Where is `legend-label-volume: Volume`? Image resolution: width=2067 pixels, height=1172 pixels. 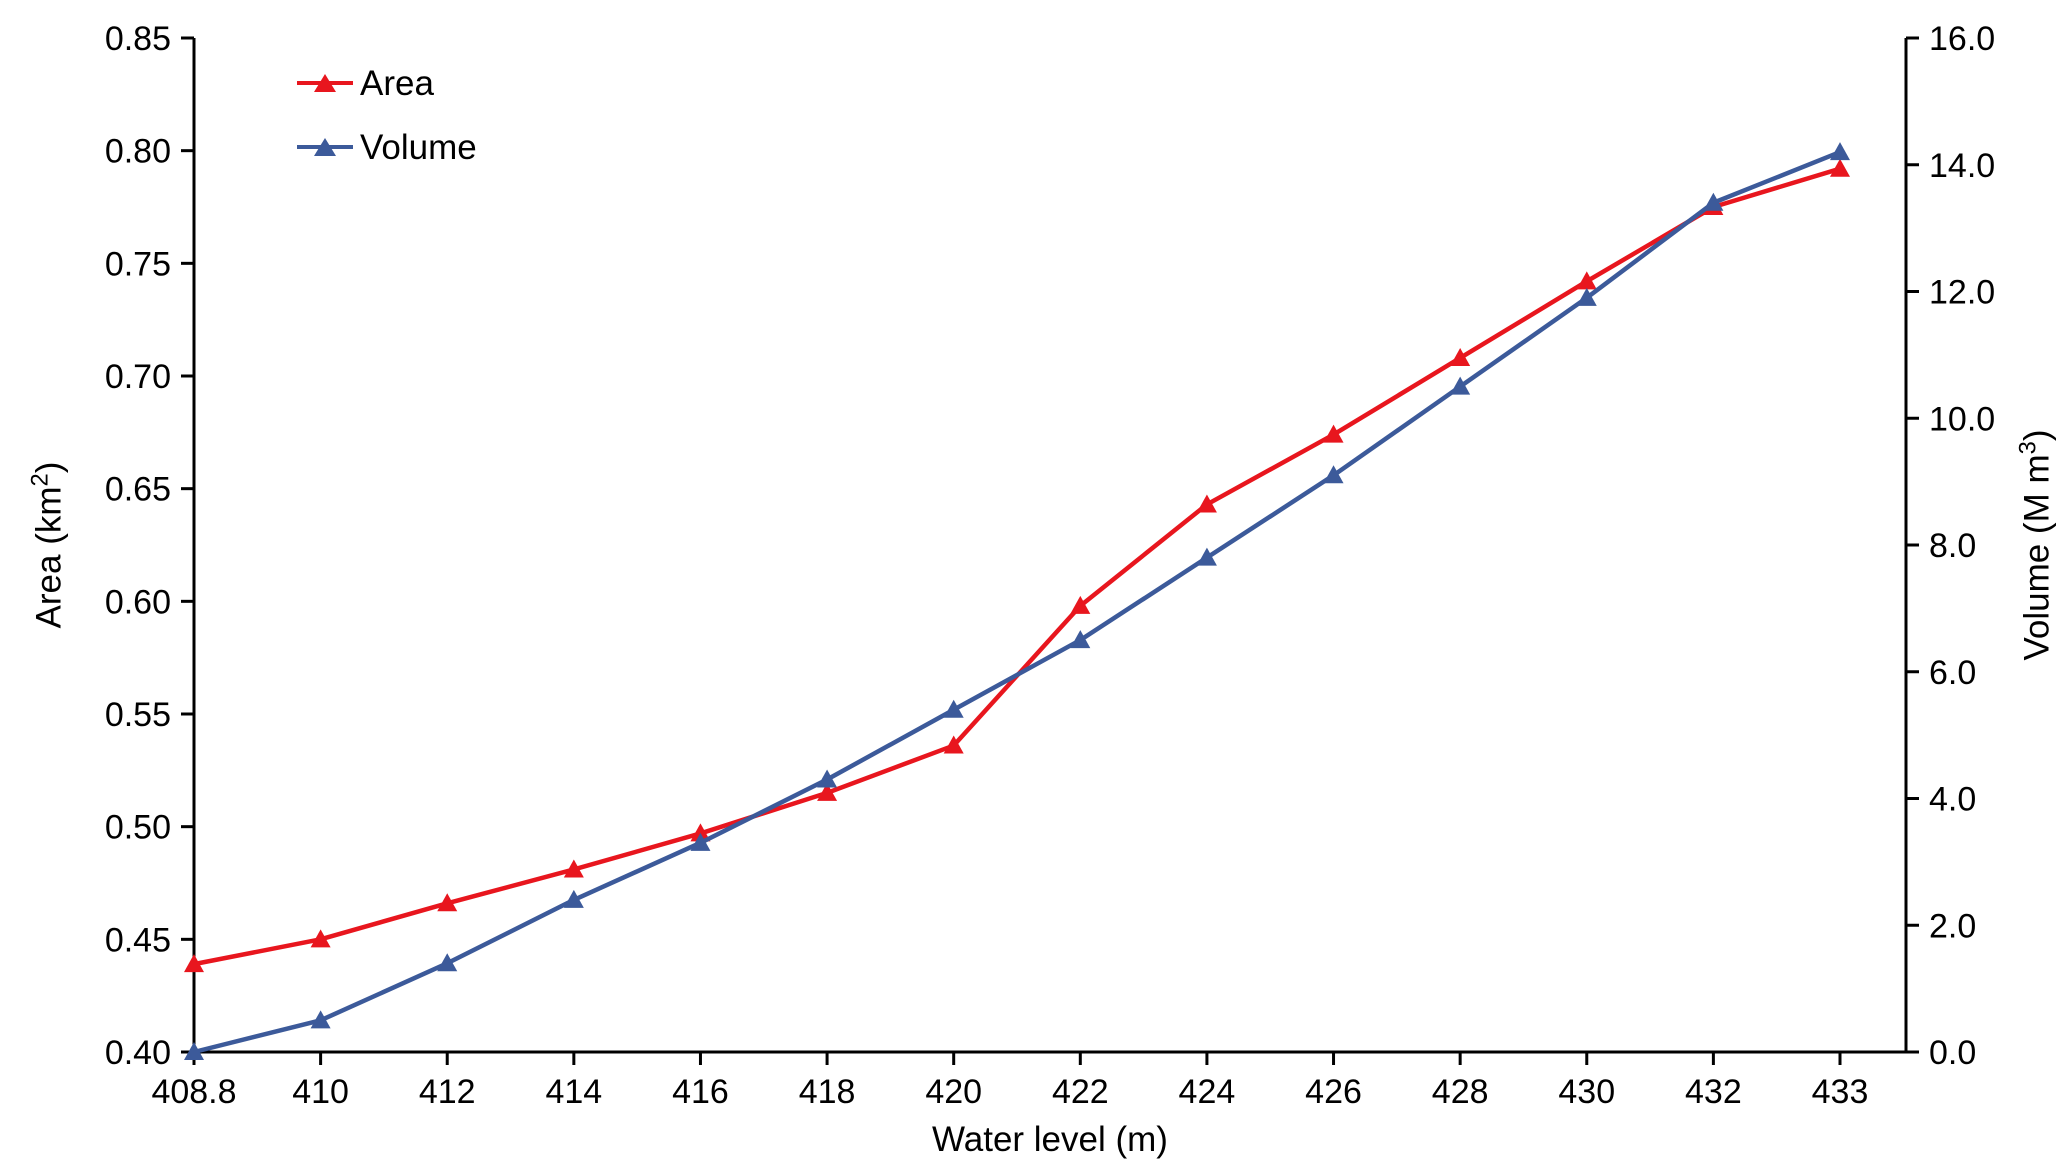 legend-label-volume: Volume is located at coordinates (418, 147).